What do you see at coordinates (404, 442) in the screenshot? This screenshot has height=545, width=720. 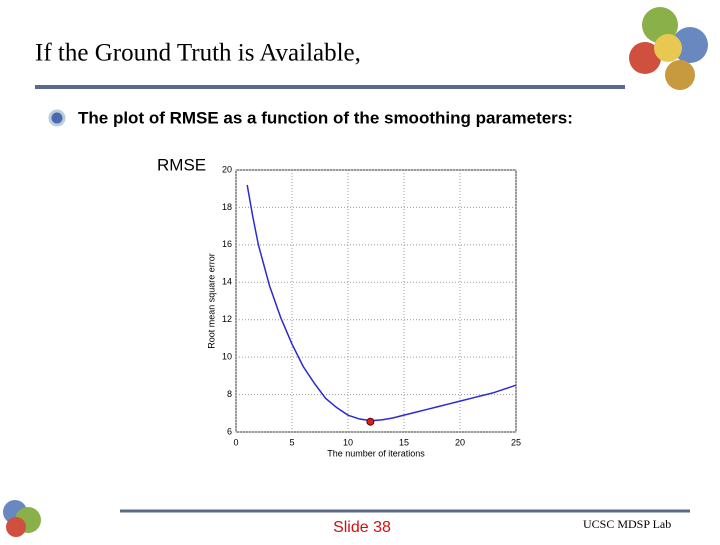 I see `x-tick-label: 15` at bounding box center [404, 442].